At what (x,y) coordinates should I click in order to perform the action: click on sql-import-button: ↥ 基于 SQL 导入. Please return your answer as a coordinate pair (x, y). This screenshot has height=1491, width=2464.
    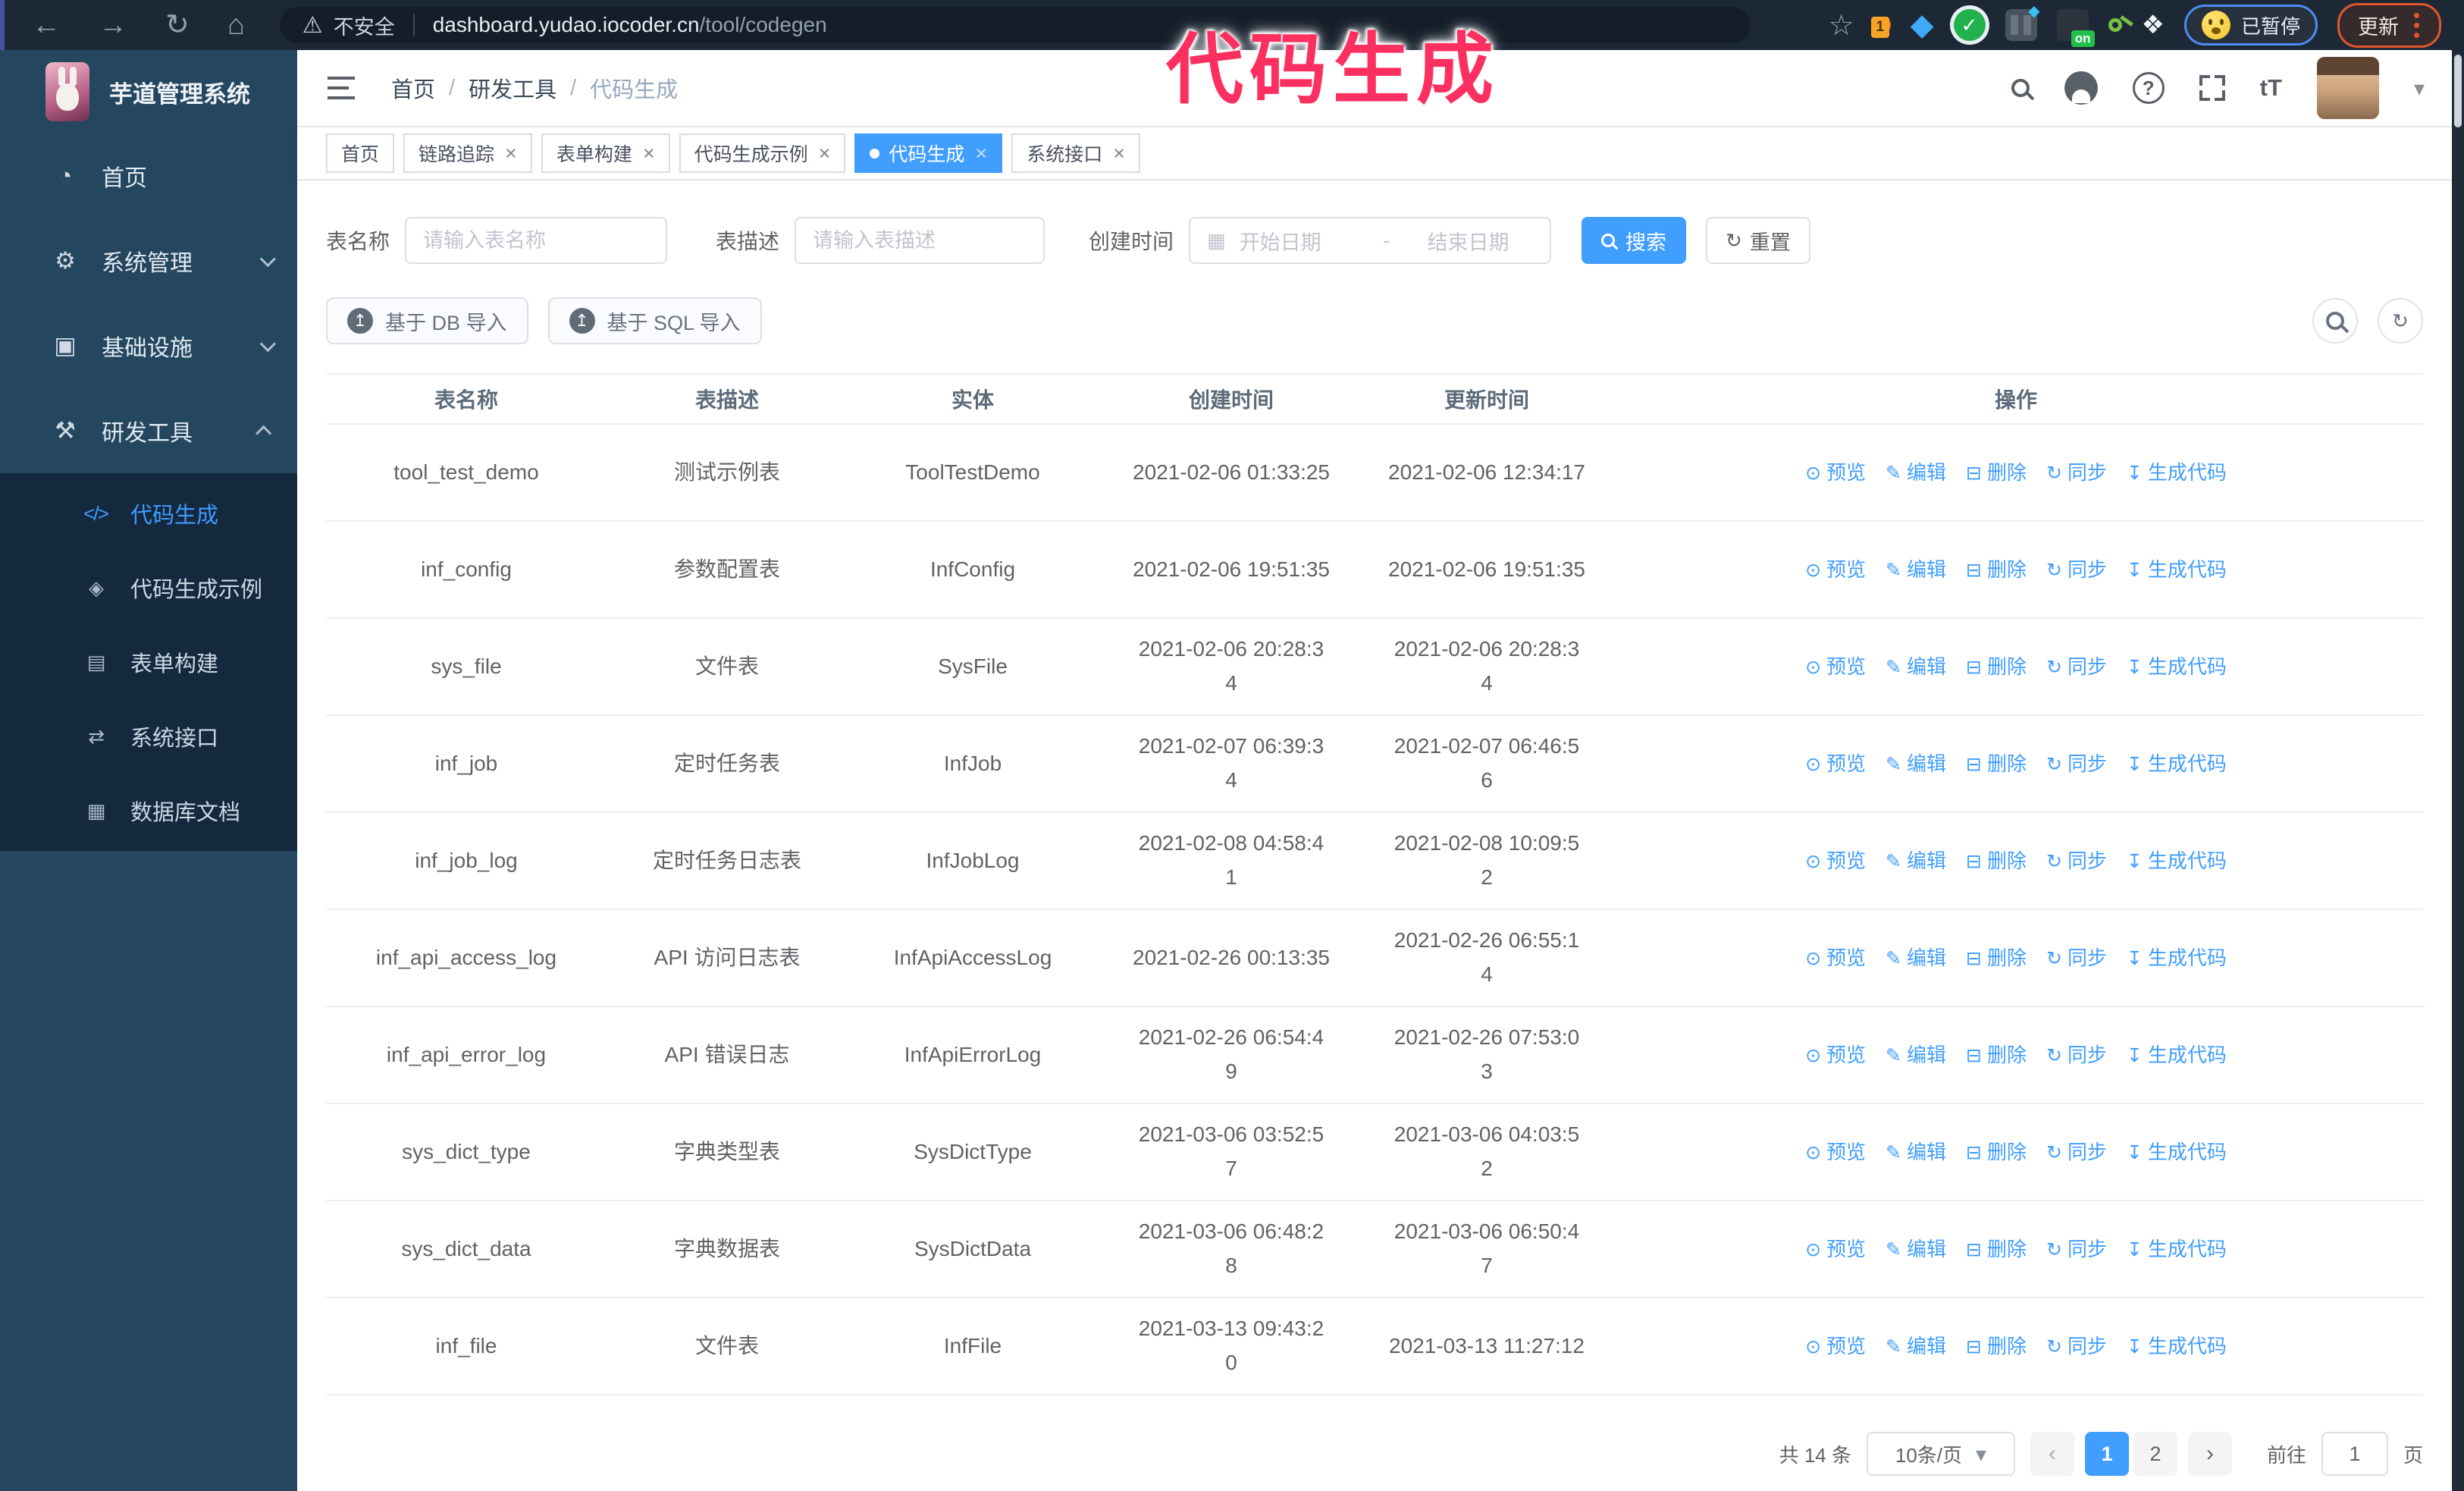
    Looking at the image, I should click on (654, 320).